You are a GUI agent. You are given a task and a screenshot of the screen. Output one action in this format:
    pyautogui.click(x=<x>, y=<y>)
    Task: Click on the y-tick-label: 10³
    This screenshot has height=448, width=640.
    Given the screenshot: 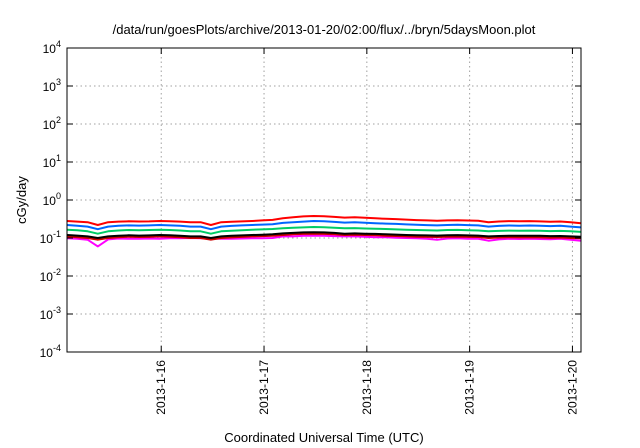 What is the action you would take?
    pyautogui.click(x=52, y=85)
    